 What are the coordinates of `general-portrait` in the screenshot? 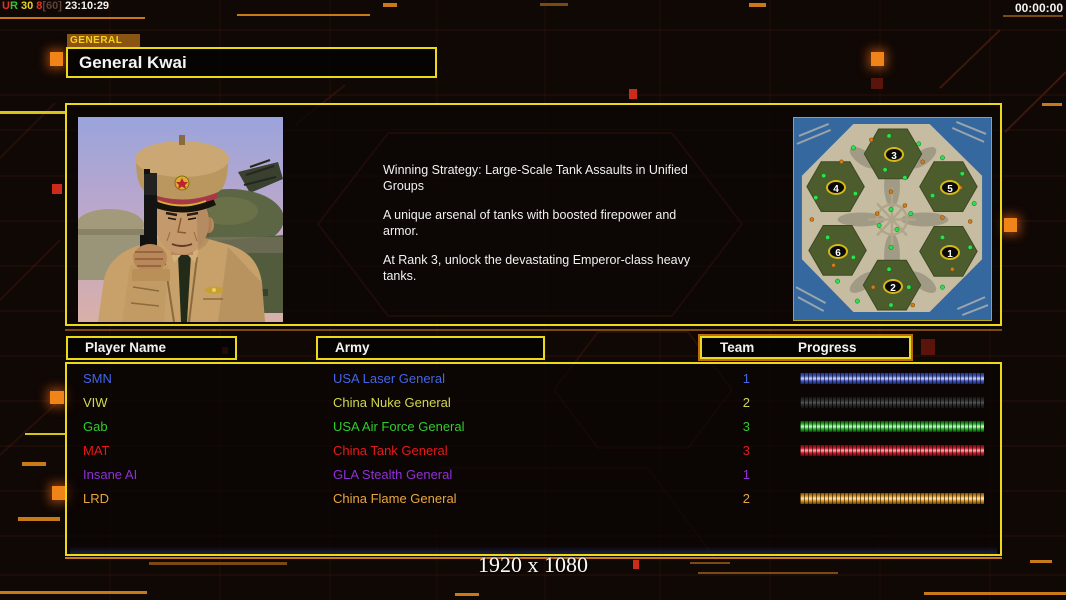 It's located at (180, 220).